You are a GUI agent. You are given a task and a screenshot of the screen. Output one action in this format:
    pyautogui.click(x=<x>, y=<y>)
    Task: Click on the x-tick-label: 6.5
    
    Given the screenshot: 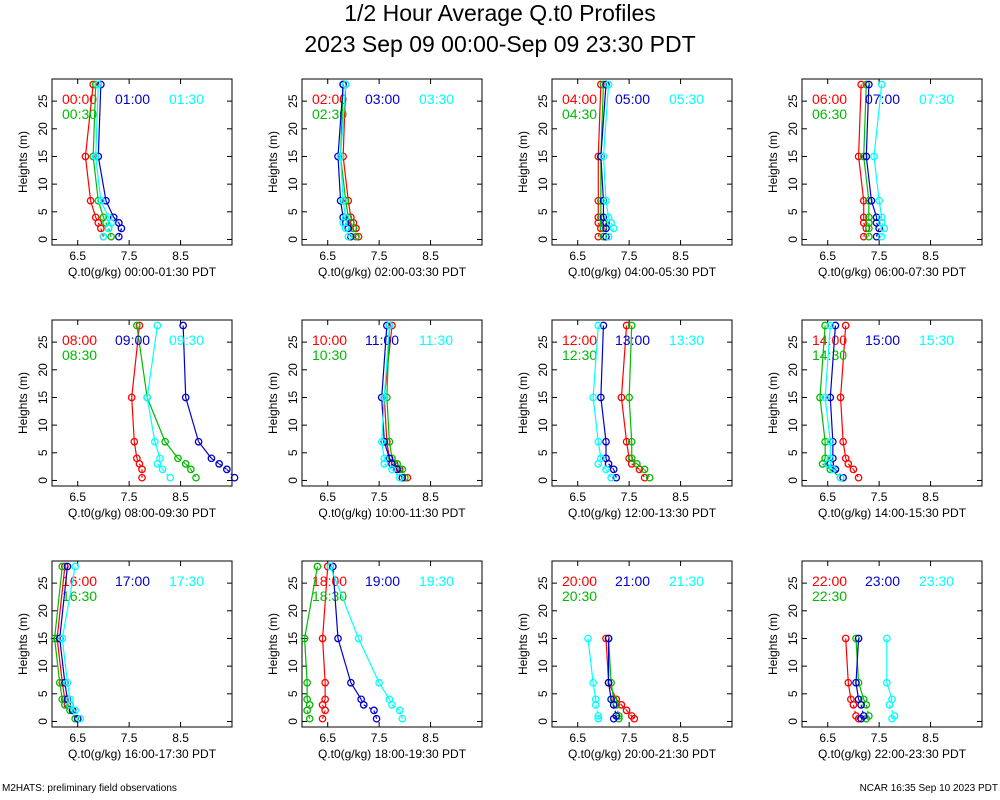 What is the action you would take?
    pyautogui.click(x=827, y=256)
    